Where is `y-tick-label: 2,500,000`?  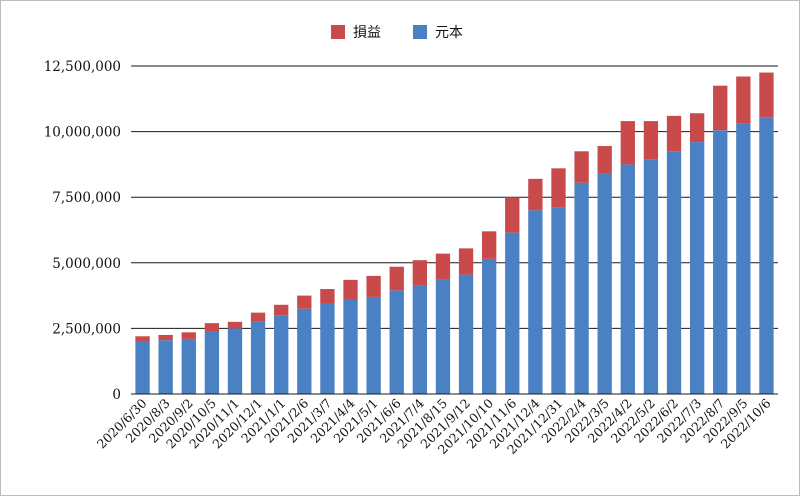
y-tick-label: 2,500,000 is located at coordinates (86, 329).